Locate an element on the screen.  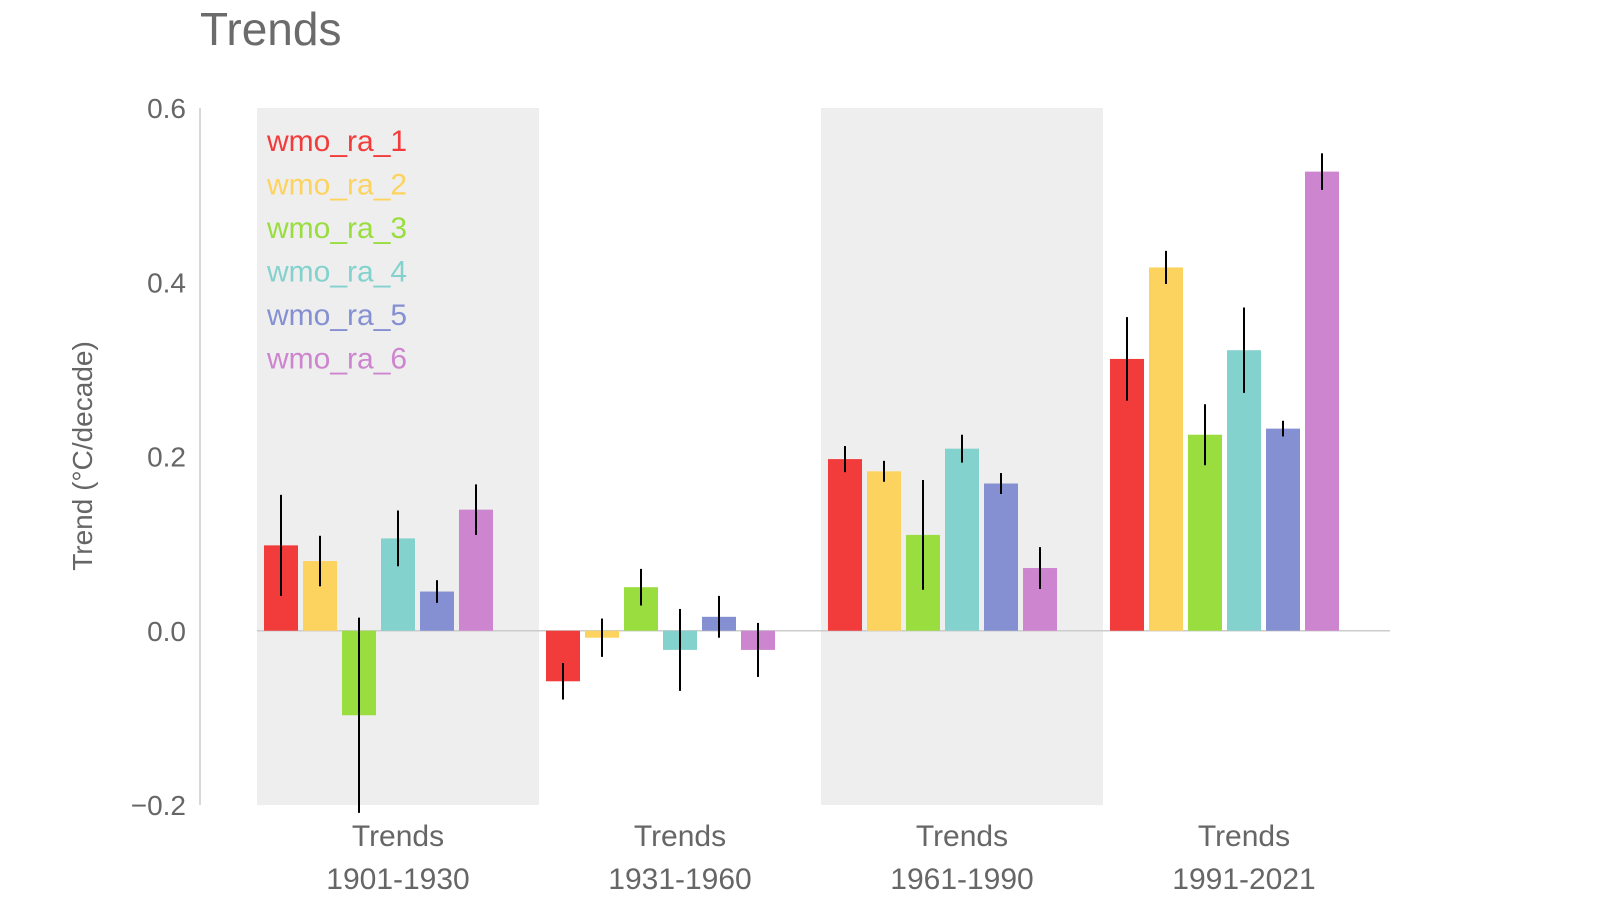
legend-entry: wmo_ra_1 is located at coordinates (336, 141).